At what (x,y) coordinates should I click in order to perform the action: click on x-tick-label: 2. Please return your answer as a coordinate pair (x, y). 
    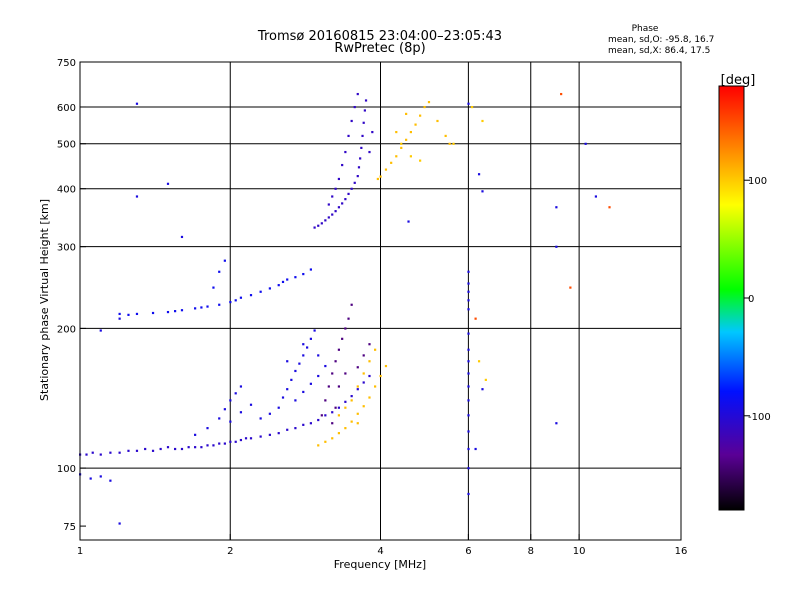
    Looking at the image, I should click on (230, 551).